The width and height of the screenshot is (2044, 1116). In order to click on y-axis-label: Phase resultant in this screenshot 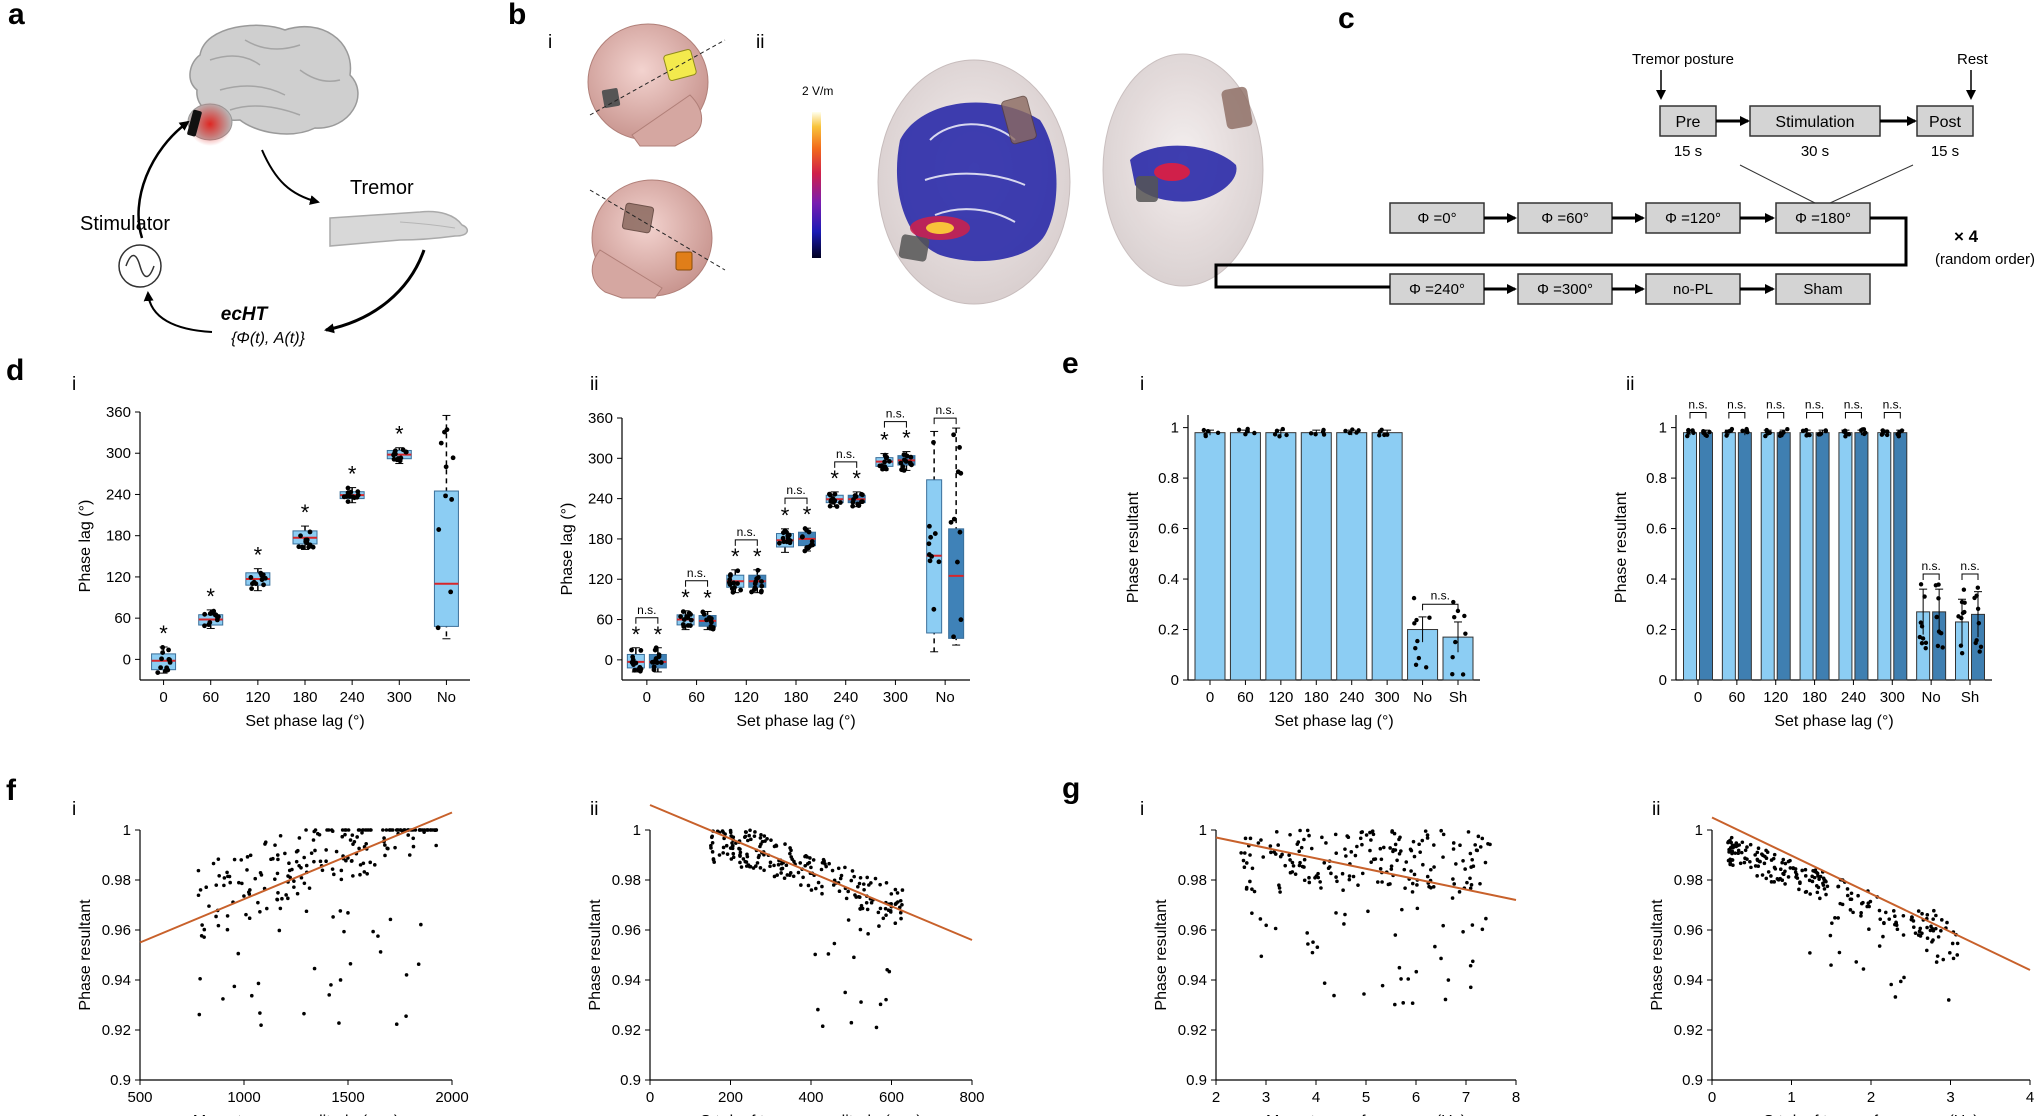, I will do `click(1133, 547)`.